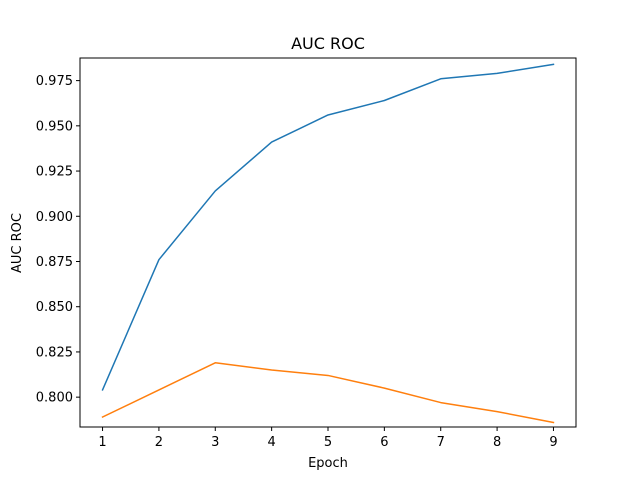 This screenshot has height=480, width=640. I want to click on y-tick-label: 0.900, so click(54, 217).